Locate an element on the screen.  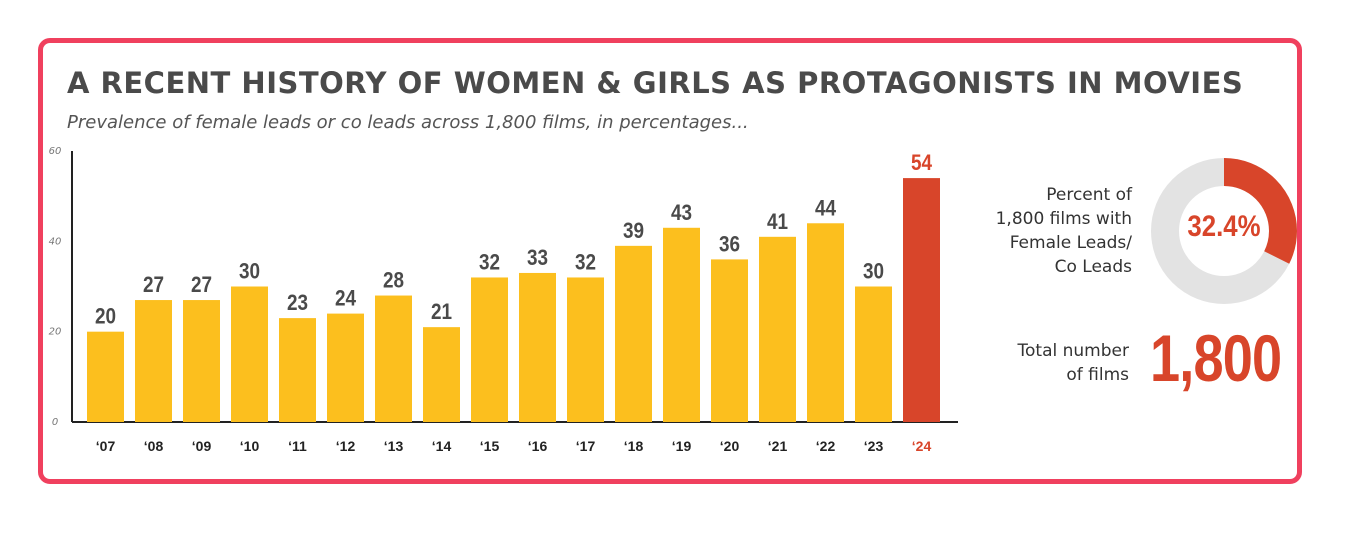
bar-value-label: 39 is located at coordinates (633, 231).